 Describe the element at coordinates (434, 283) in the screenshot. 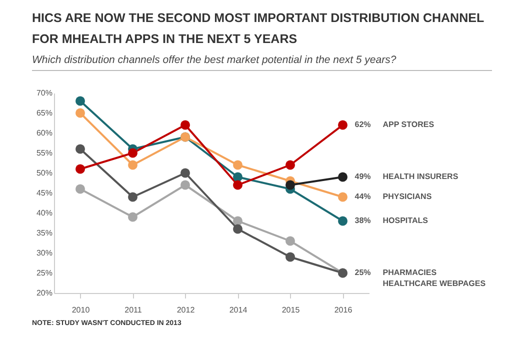

I see `text: HEALTHCARE WEBPAGES` at that location.